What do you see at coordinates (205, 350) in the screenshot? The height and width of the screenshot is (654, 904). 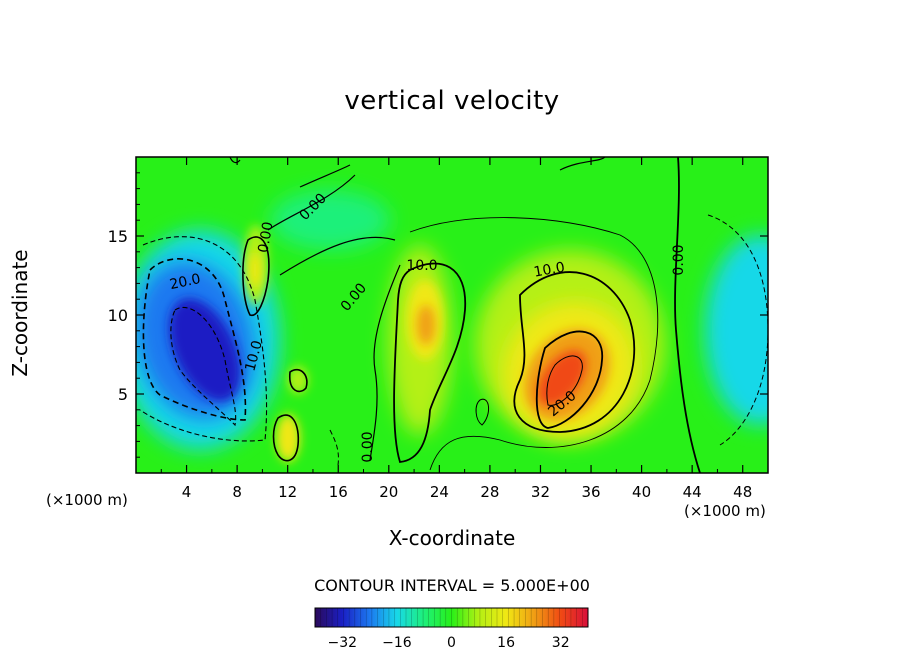 I see `downdraft-west-core` at bounding box center [205, 350].